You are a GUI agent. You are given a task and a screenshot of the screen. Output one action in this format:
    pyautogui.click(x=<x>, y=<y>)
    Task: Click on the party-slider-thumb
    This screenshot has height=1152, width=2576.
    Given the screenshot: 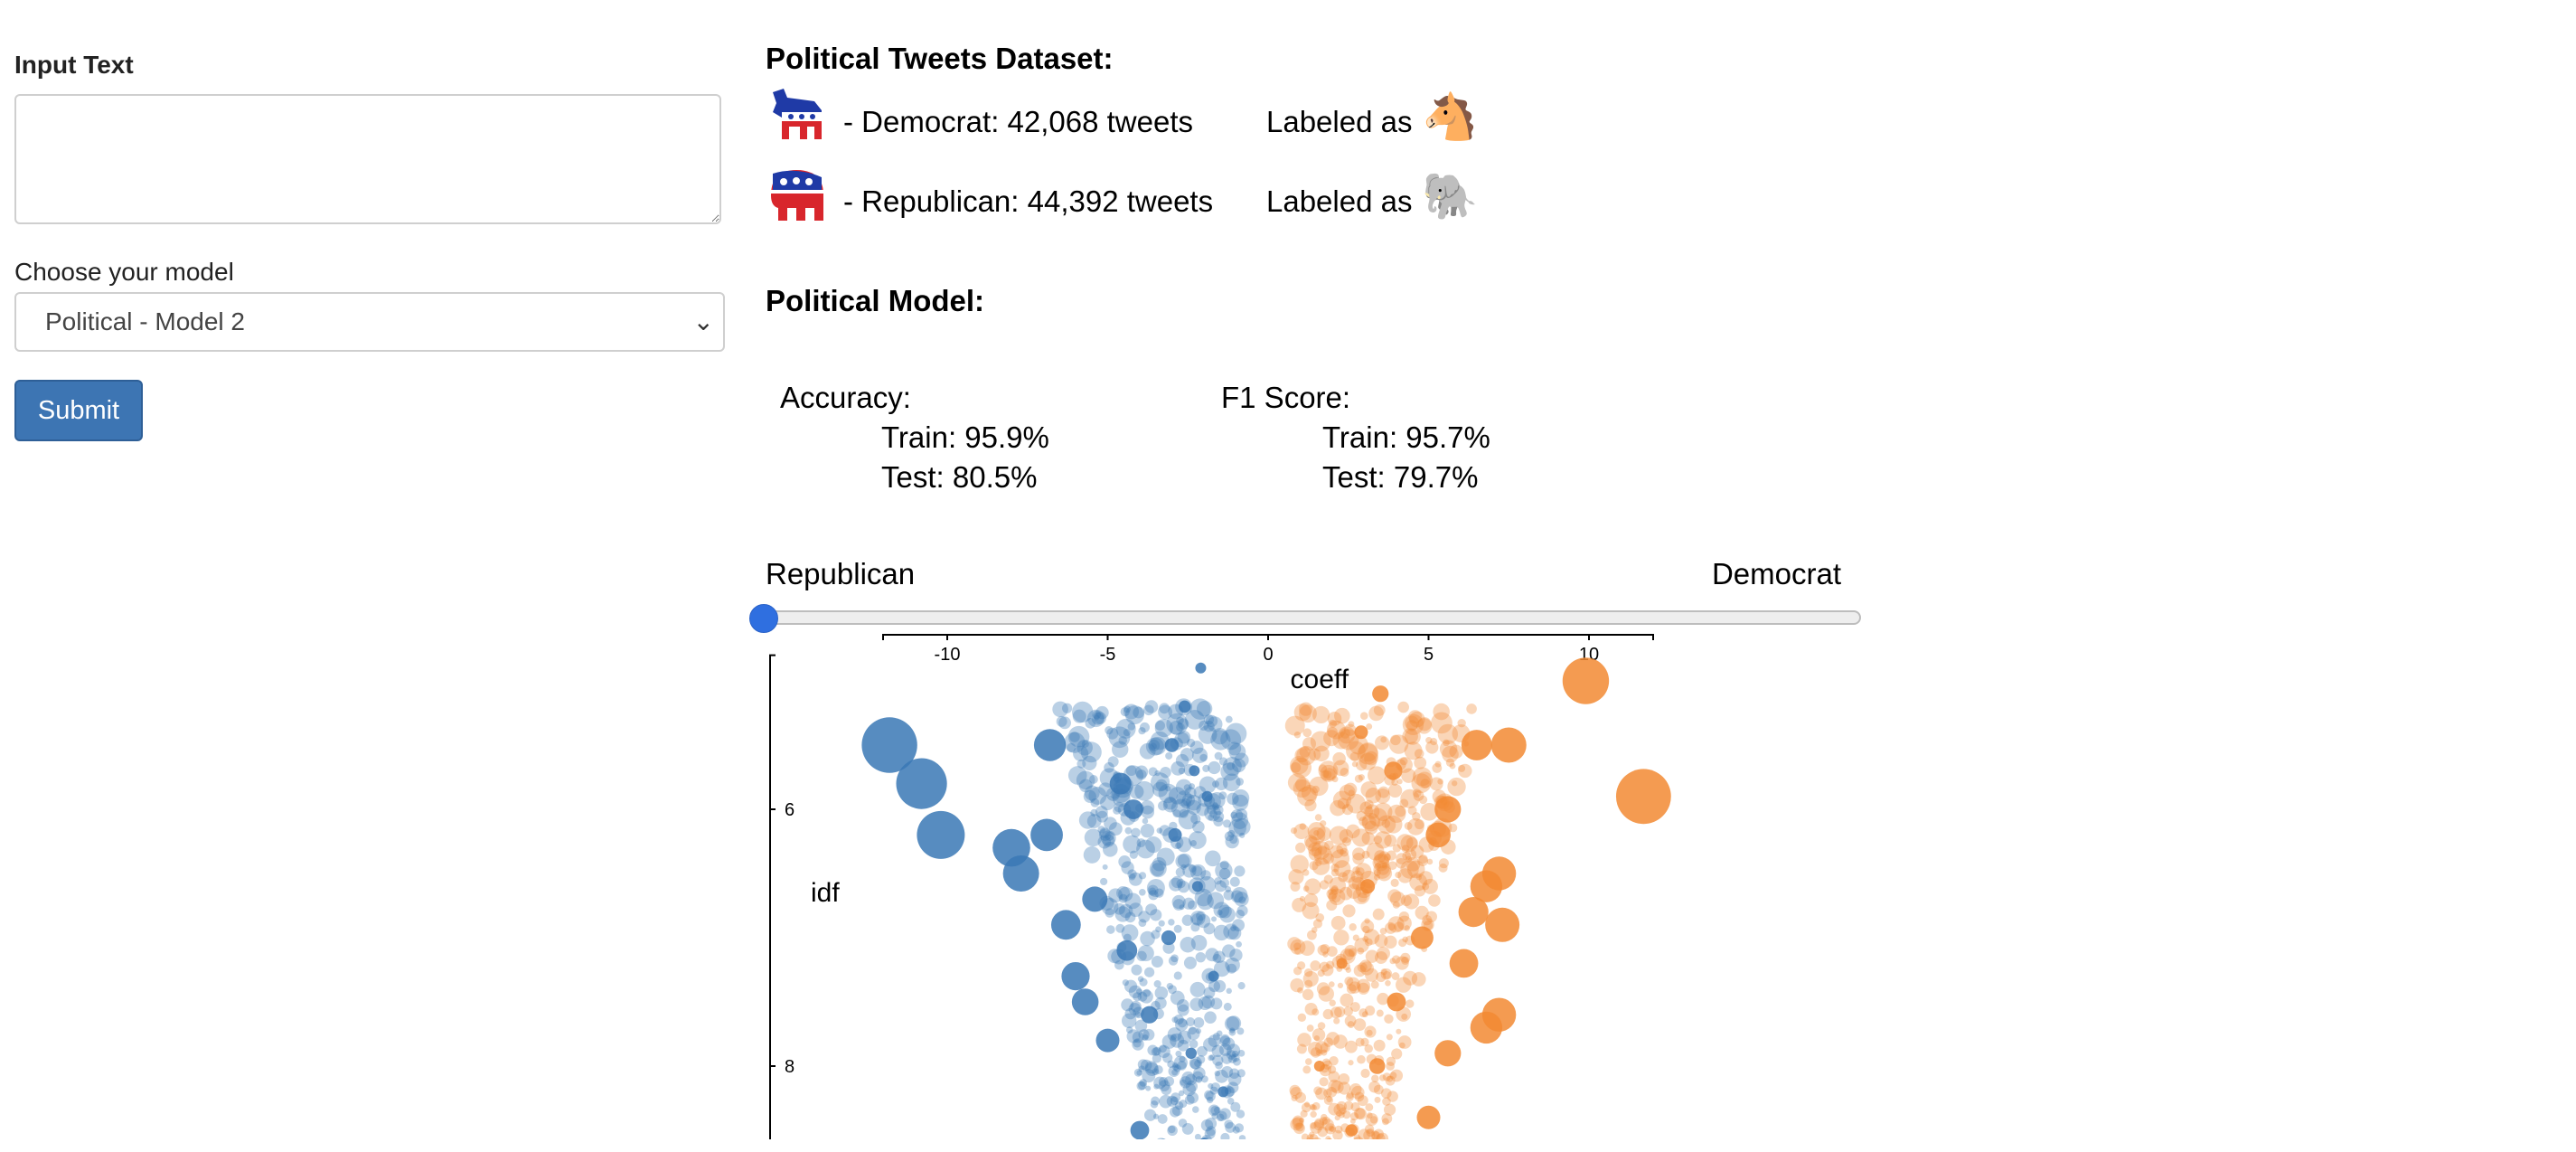 What is the action you would take?
    pyautogui.click(x=763, y=618)
    